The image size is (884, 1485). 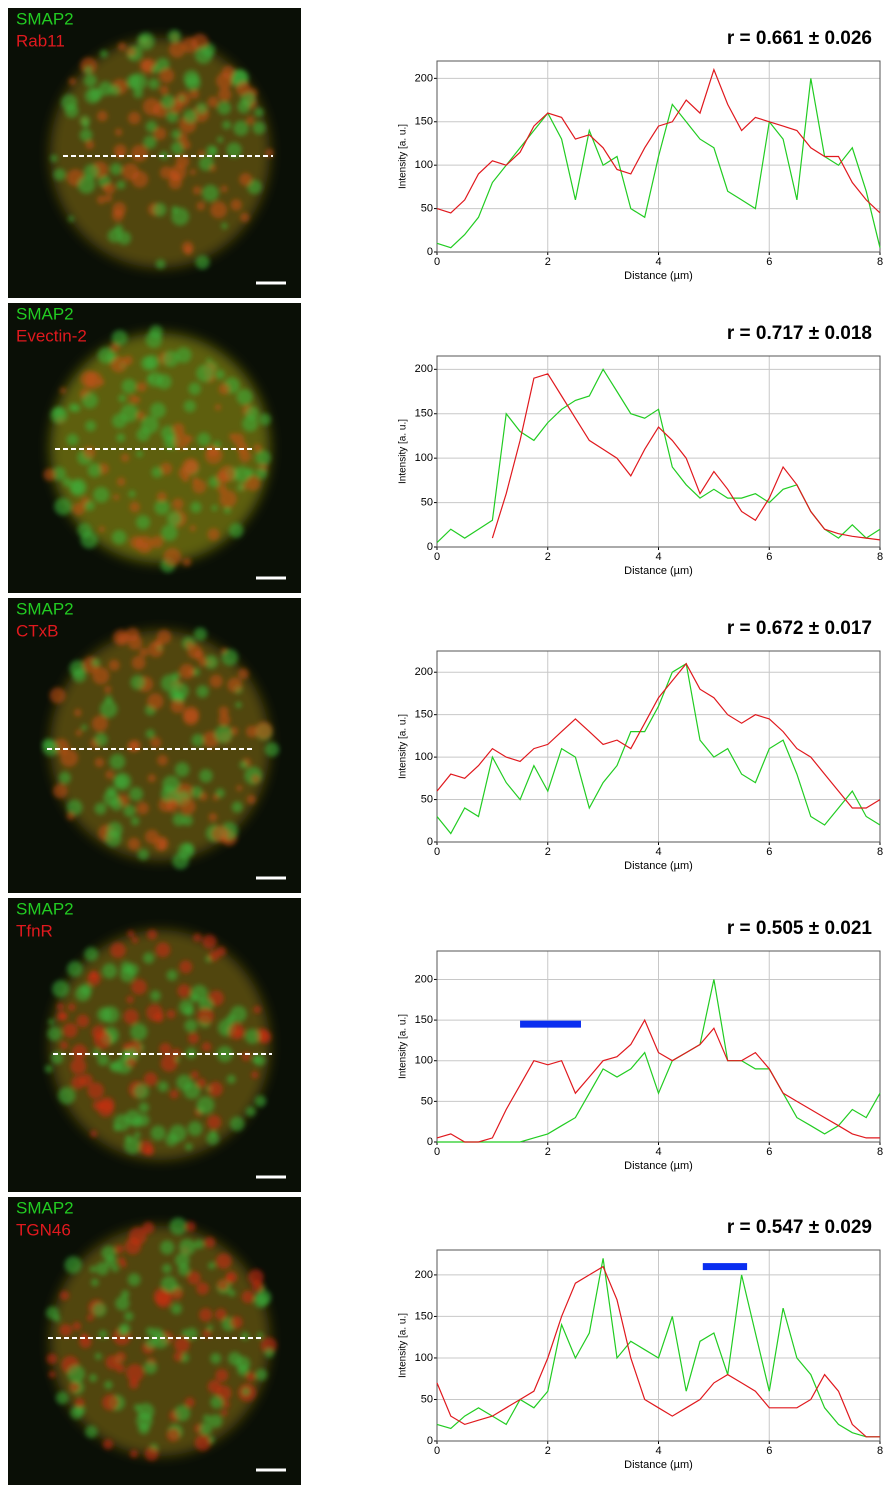 I want to click on micrograph, so click(x=156, y=153).